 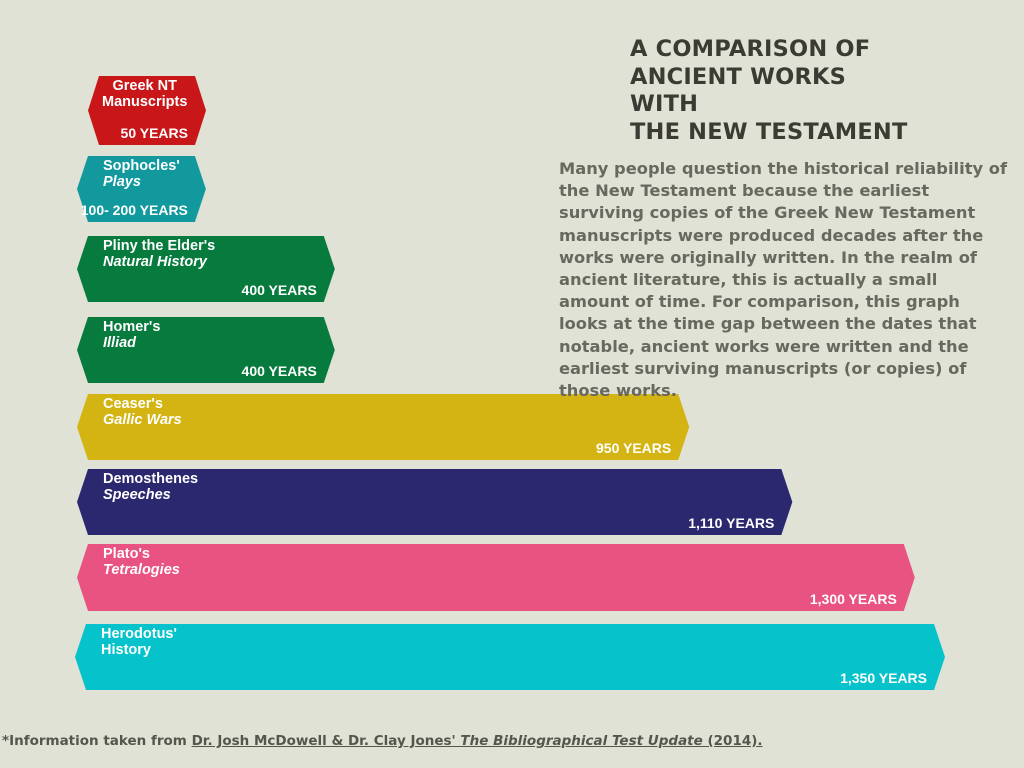 I want to click on bar-category-label: Greek NT Manuscripts, so click(x=144, y=94).